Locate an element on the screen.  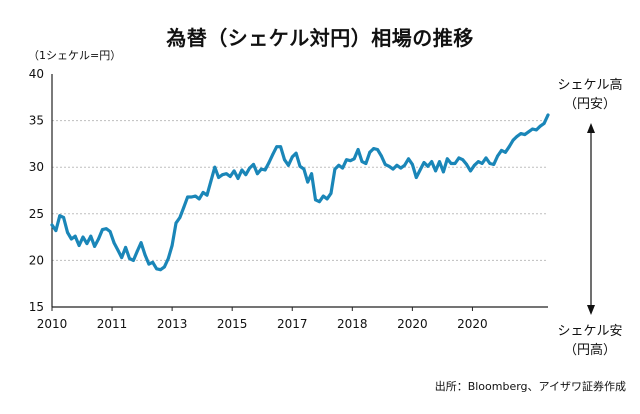
x-tick-label: 2017 is located at coordinates (292, 324).